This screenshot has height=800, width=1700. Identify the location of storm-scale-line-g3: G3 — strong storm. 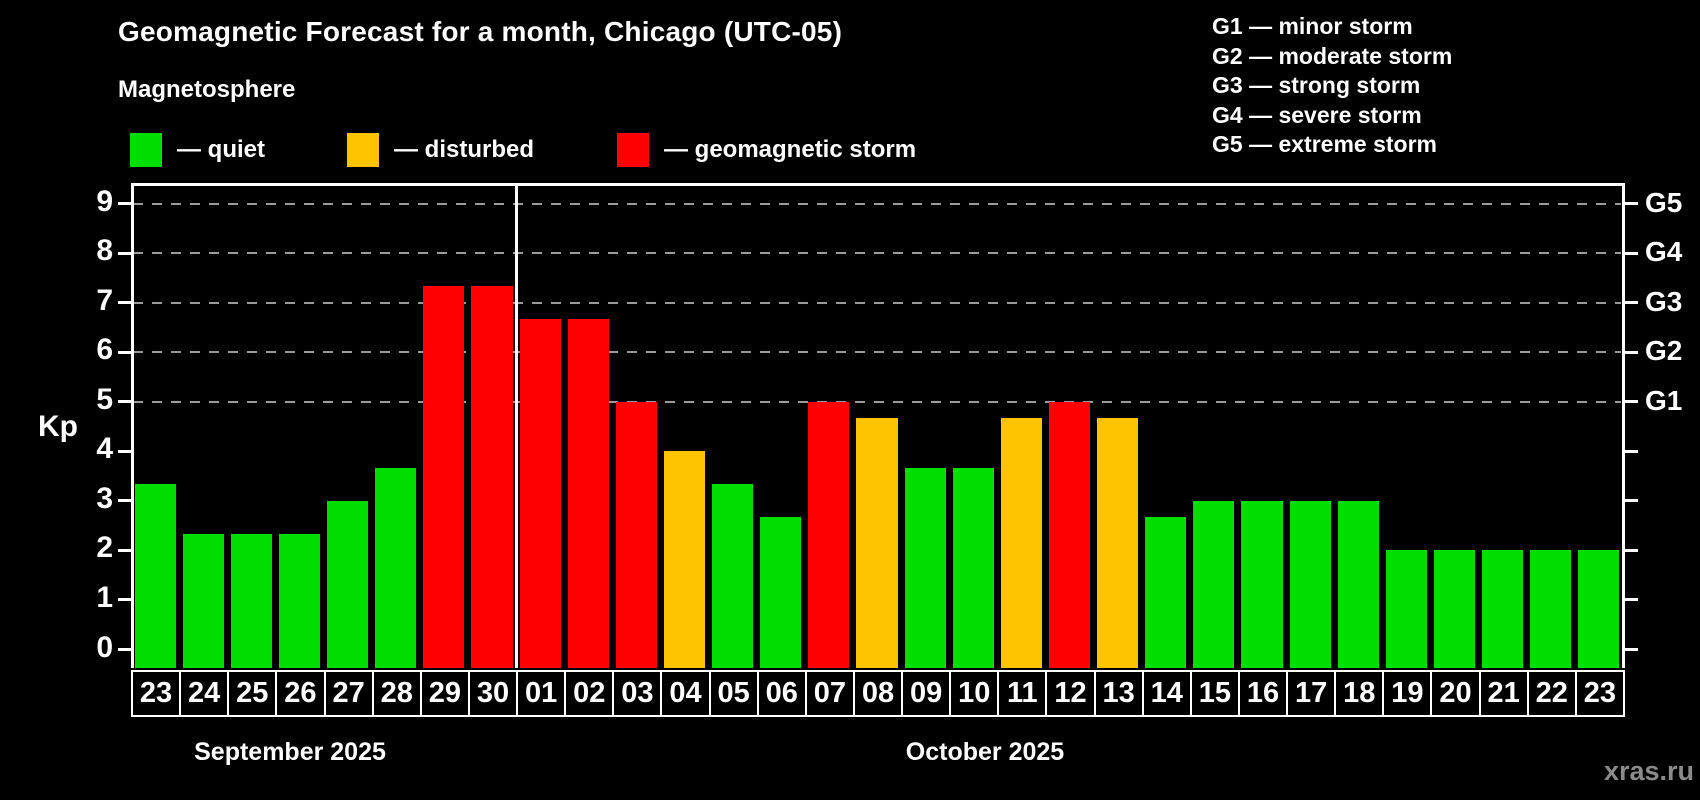
(1316, 85).